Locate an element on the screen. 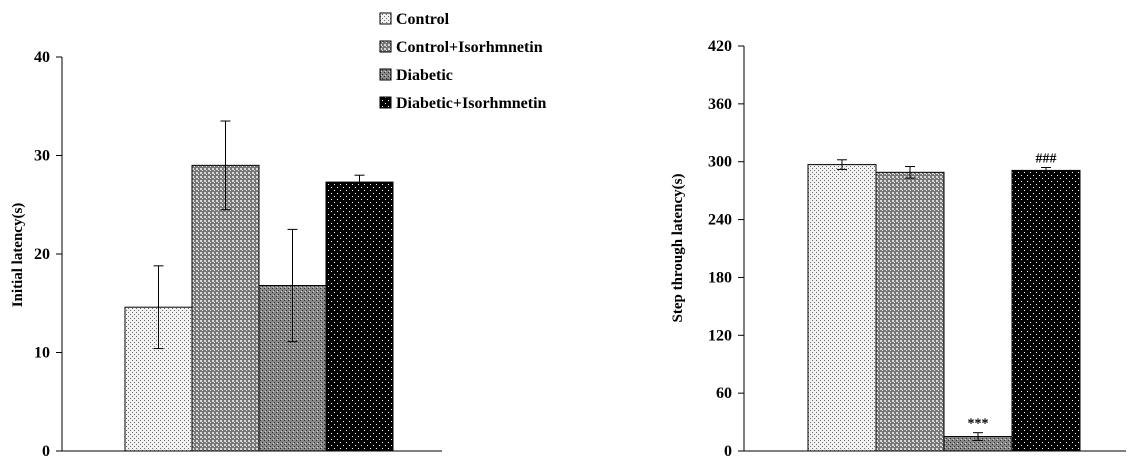  legend-label-control-isorhmnetin: Control+Isorhmnetin is located at coordinates (469, 47).